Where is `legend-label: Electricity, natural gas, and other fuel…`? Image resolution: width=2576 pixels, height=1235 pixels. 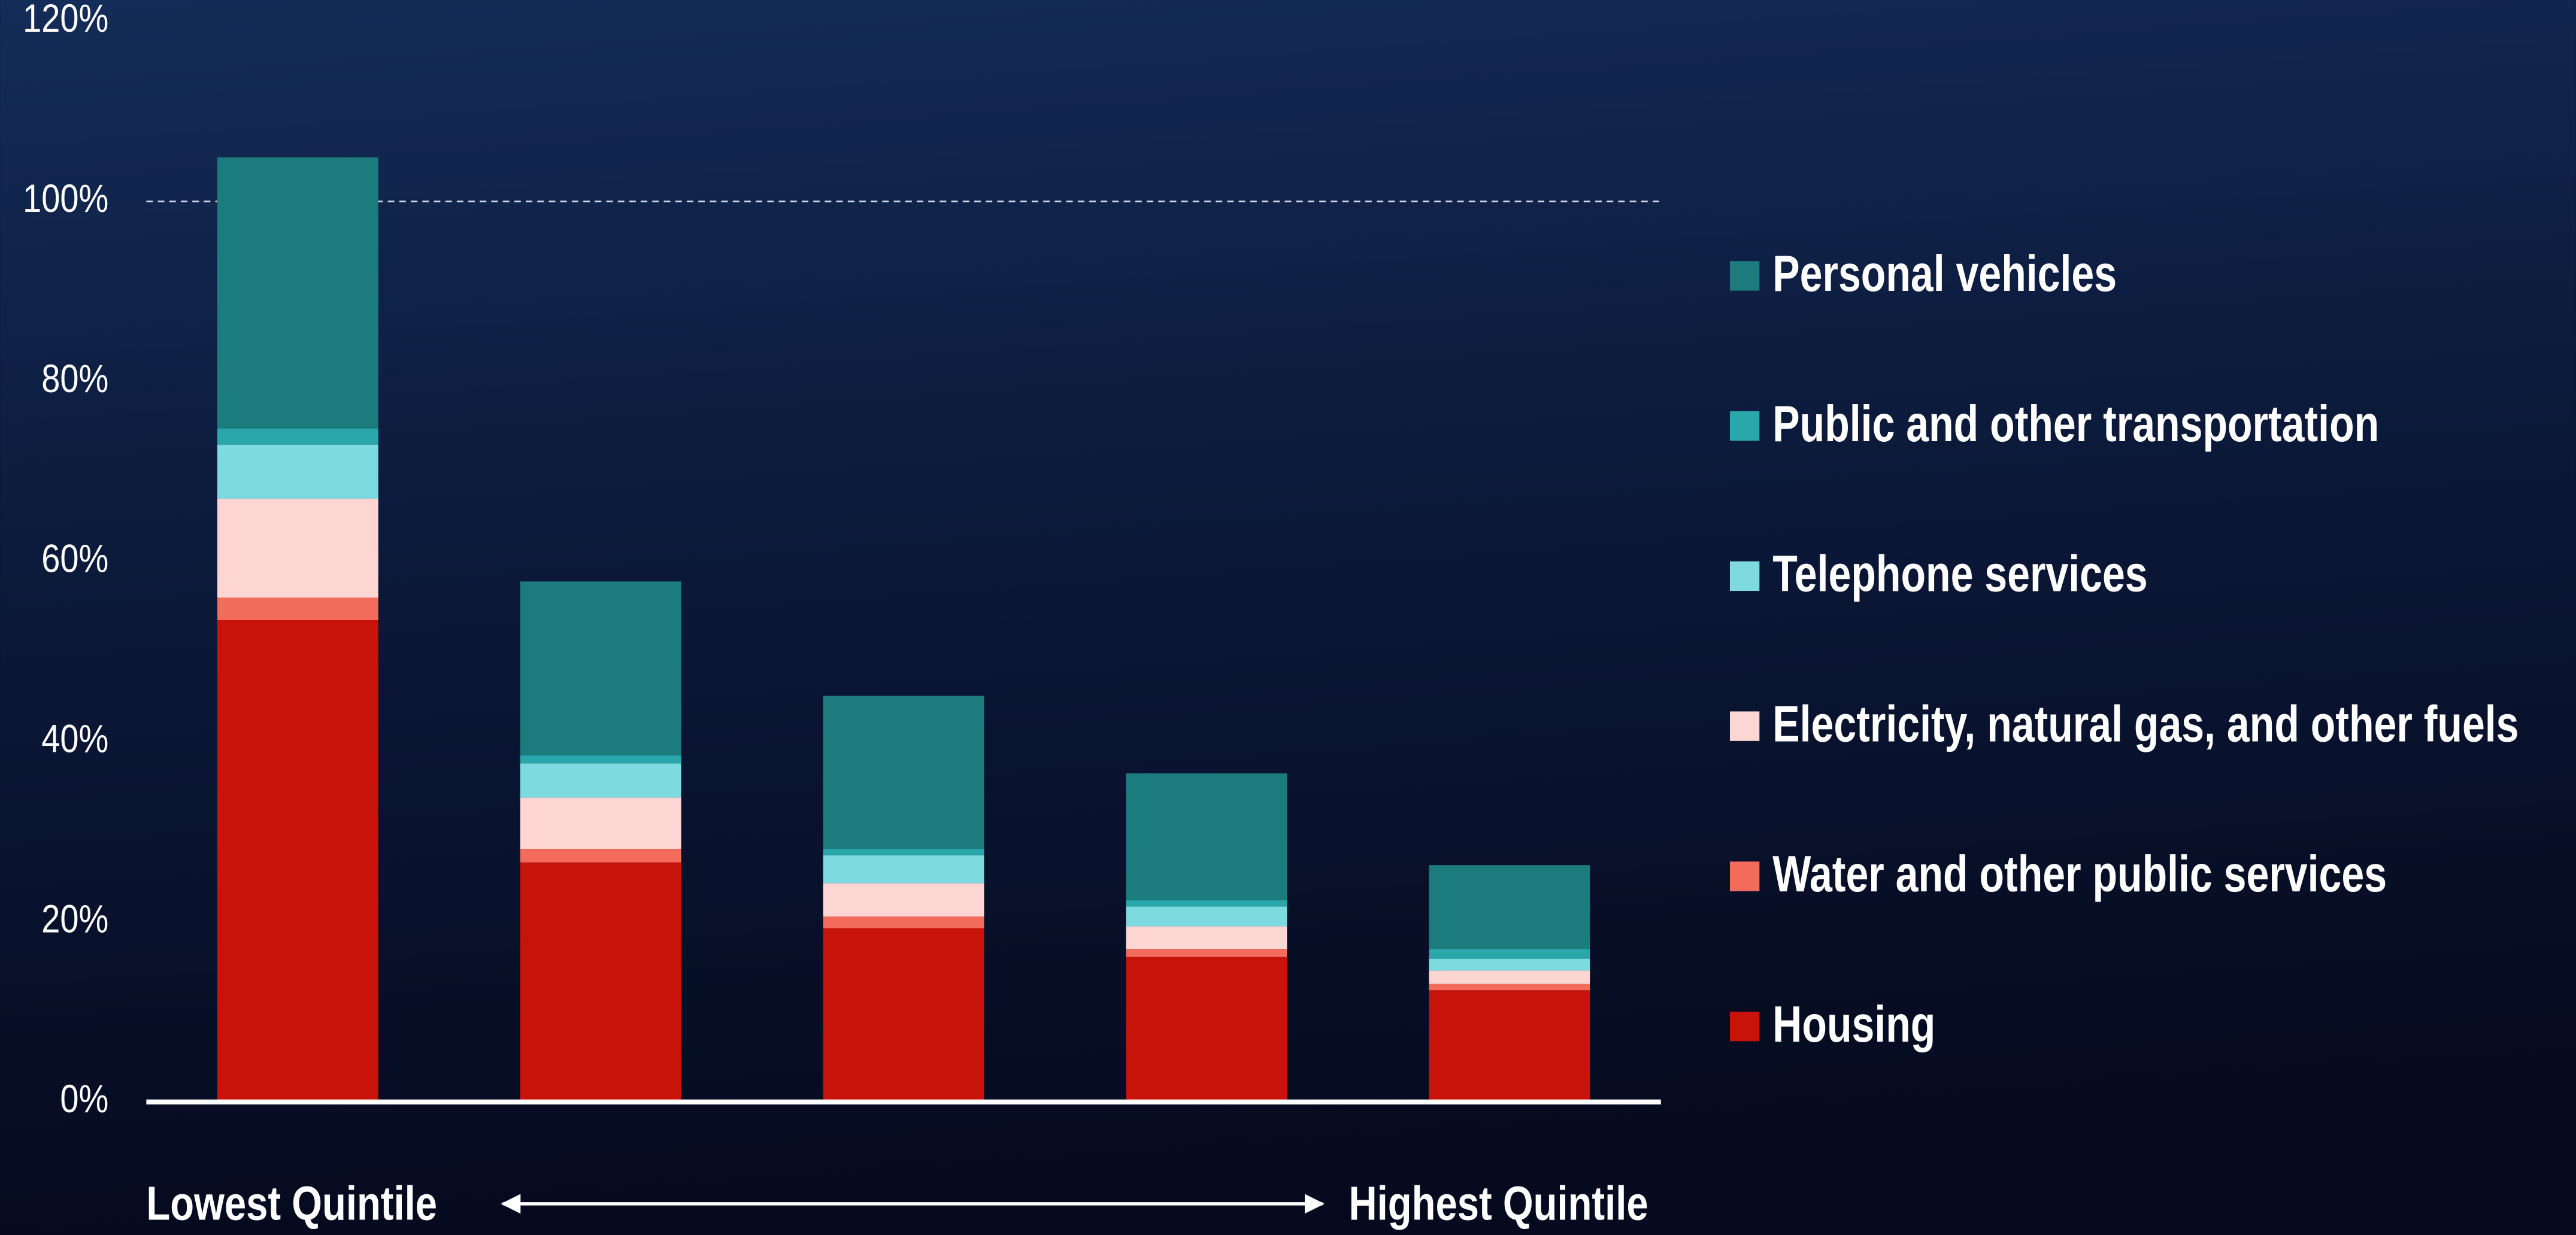 legend-label: Electricity, natural gas, and other fuel… is located at coordinates (2145, 724).